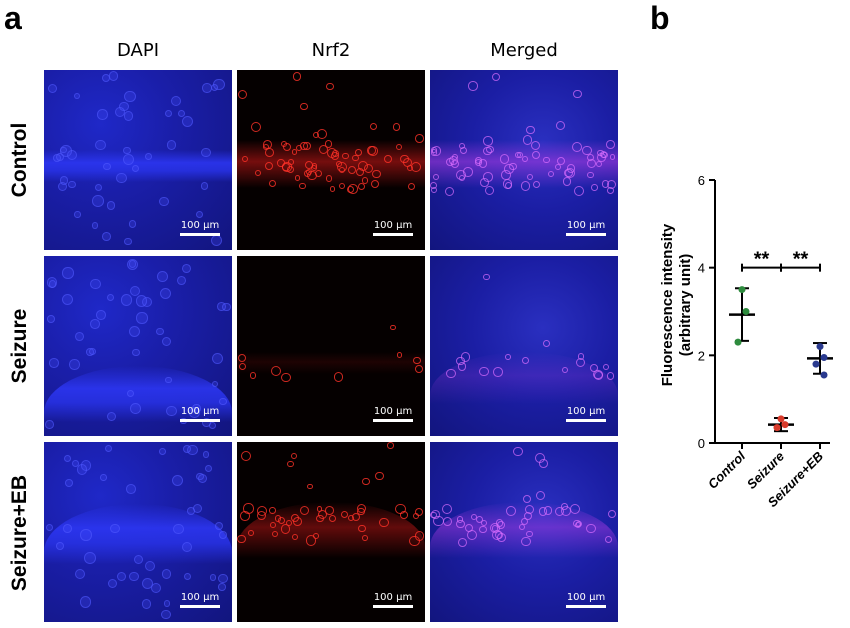 The image size is (850, 628). I want to click on significance-label: **, so click(801, 260).